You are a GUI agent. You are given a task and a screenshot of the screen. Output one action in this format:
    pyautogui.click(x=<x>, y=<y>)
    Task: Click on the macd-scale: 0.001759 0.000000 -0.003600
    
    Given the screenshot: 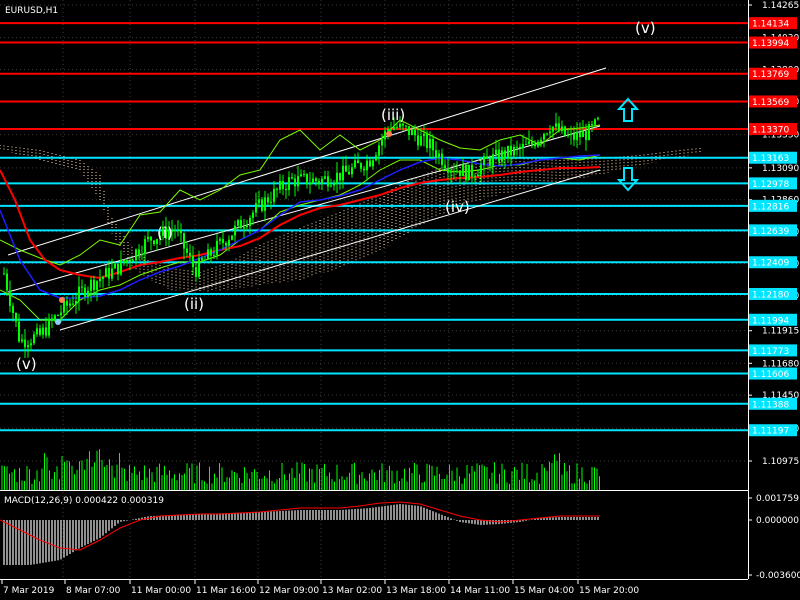 What is the action you would take?
    pyautogui.click(x=774, y=537)
    